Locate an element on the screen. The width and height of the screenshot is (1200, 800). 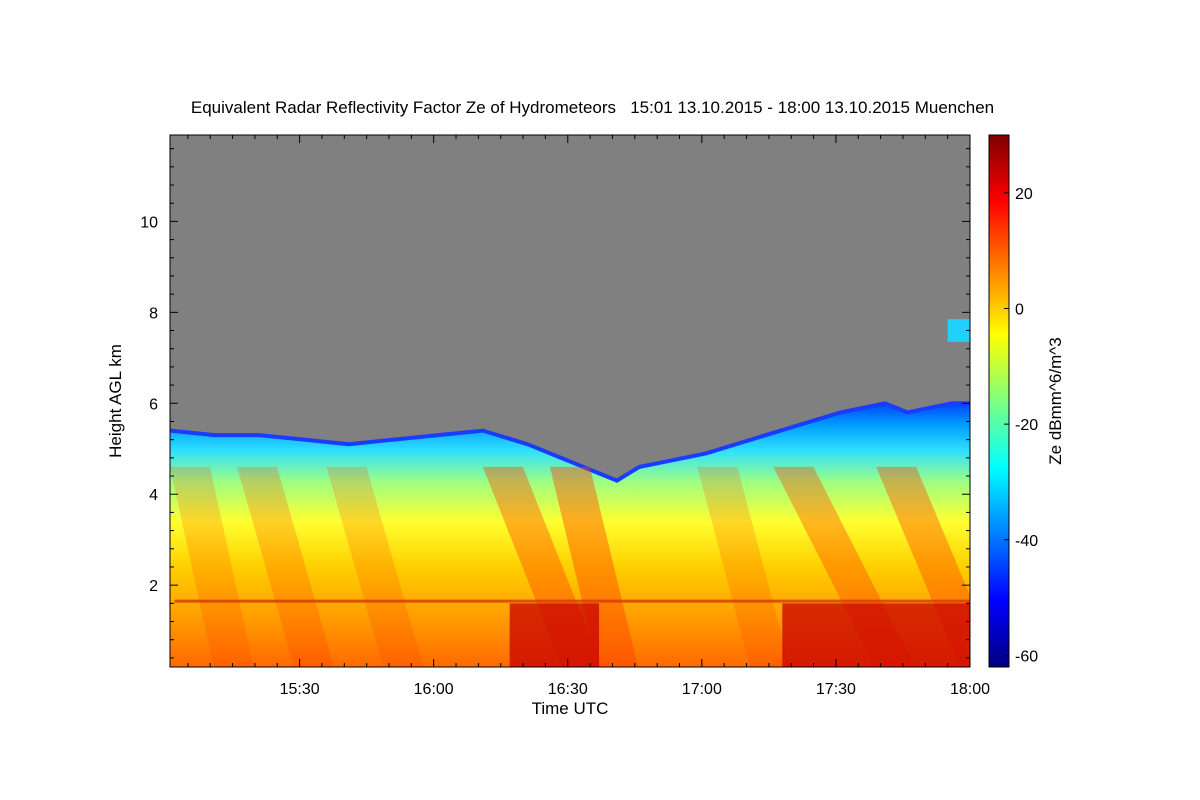
x-tick-label: 15:30 is located at coordinates (300, 689).